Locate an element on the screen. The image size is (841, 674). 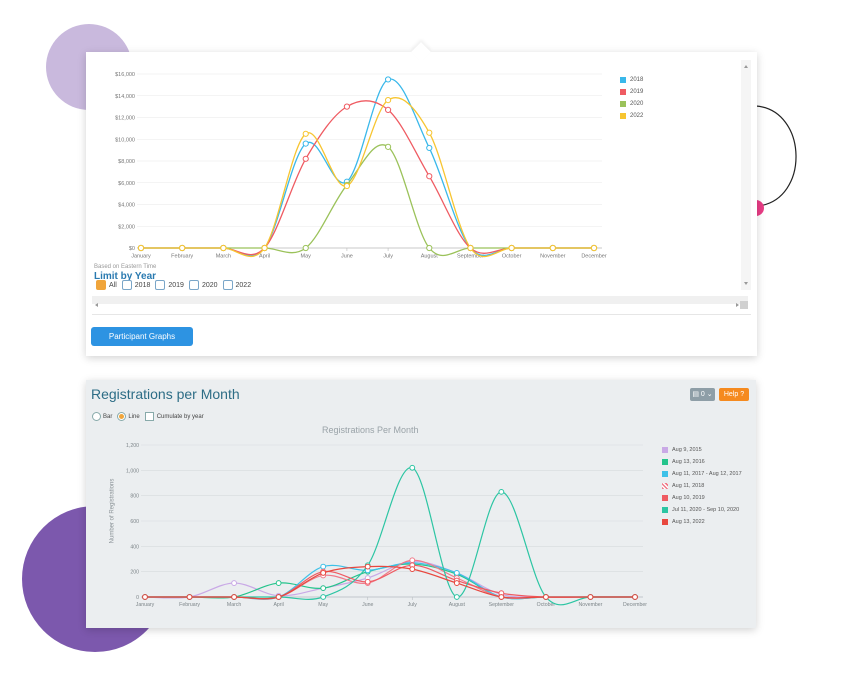
legend-item: Aug 9, 2015 is located at coordinates (702, 450).